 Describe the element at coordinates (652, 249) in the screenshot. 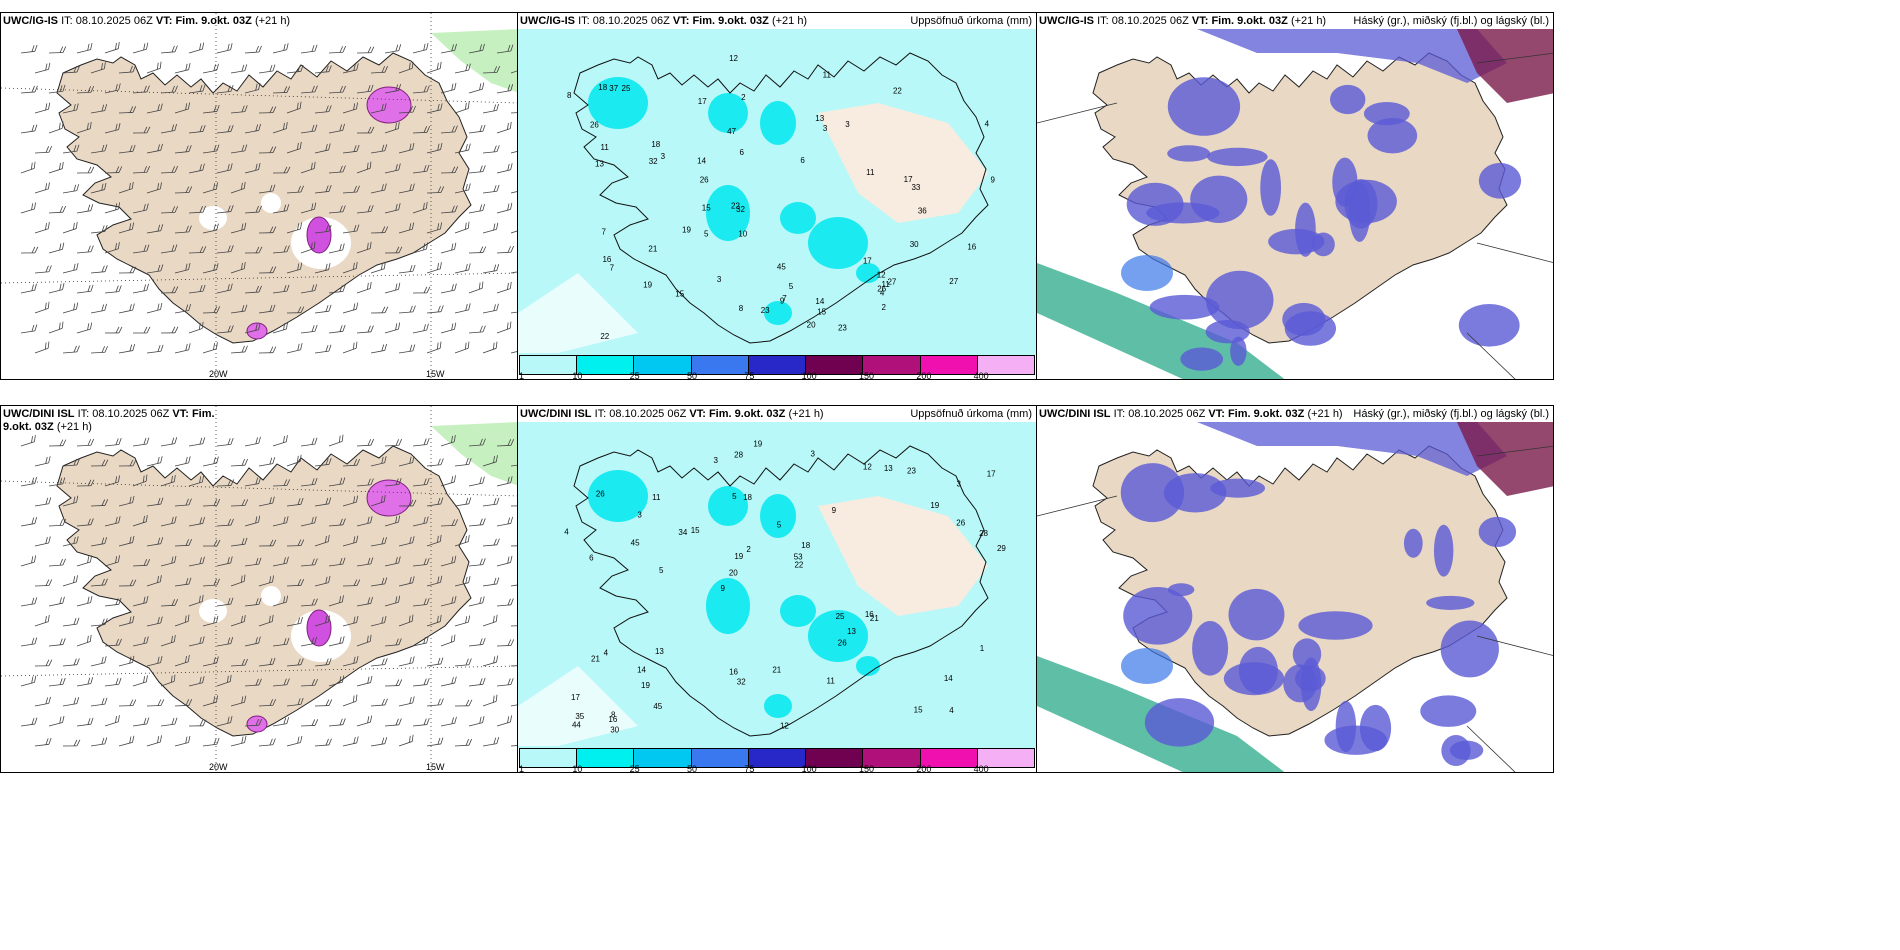

I see `precip-value-label: 21` at that location.